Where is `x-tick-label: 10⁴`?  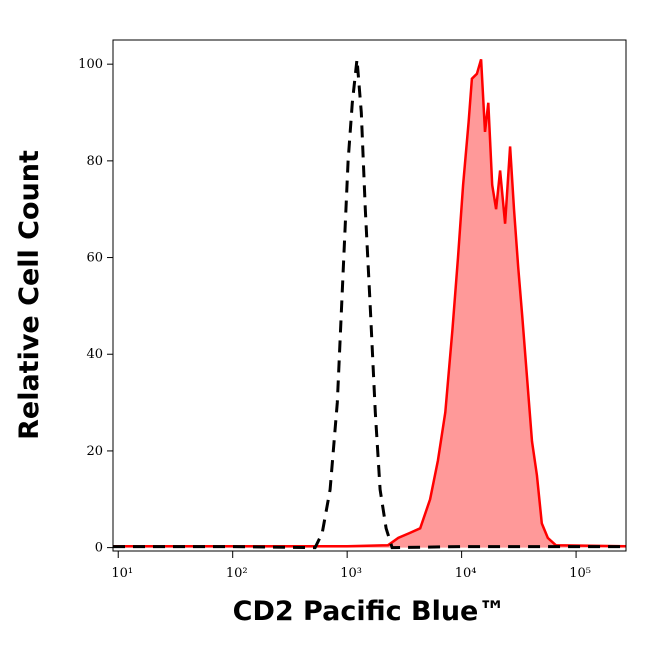 x-tick-label: 10⁴ is located at coordinates (466, 573).